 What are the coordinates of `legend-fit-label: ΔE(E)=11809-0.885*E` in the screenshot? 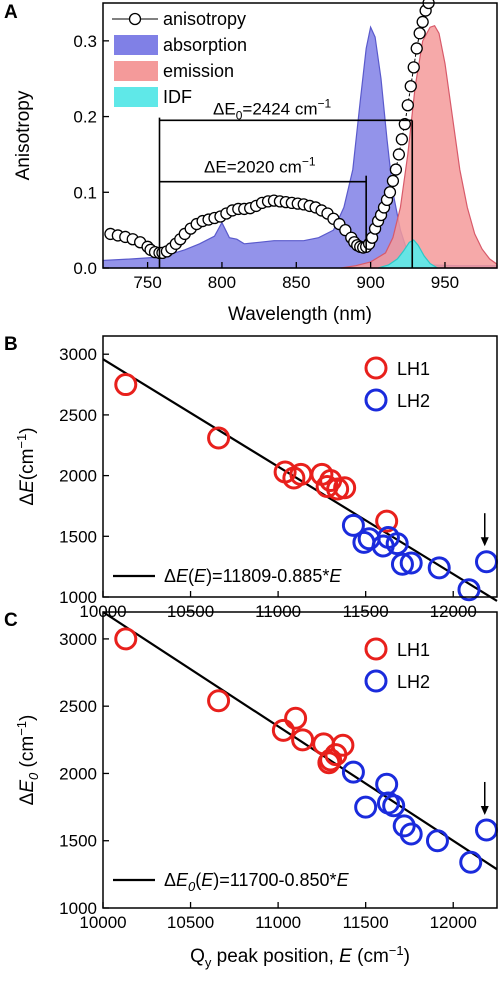 It's located at (253, 576).